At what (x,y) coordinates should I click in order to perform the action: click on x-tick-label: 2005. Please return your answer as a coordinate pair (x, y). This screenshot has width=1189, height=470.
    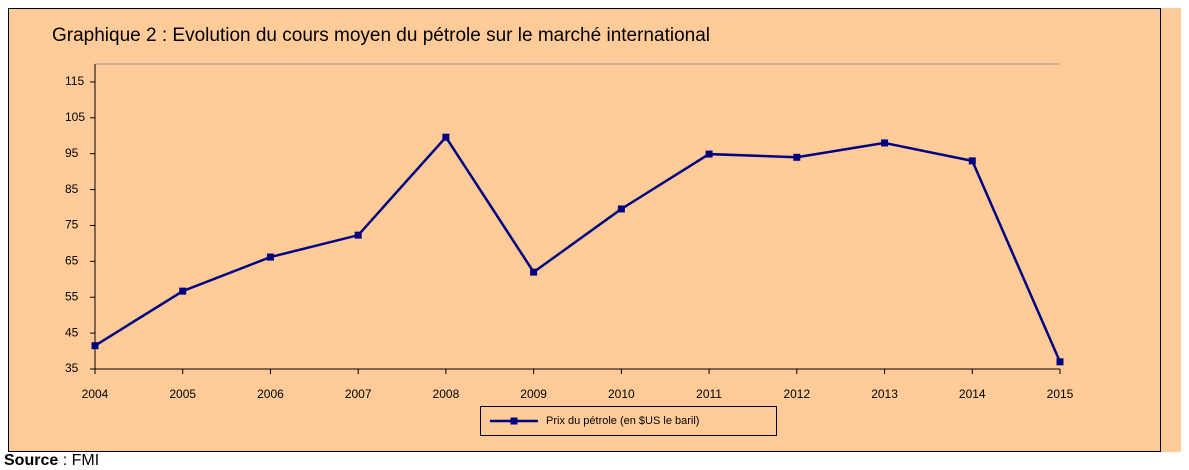
    Looking at the image, I should click on (182, 394).